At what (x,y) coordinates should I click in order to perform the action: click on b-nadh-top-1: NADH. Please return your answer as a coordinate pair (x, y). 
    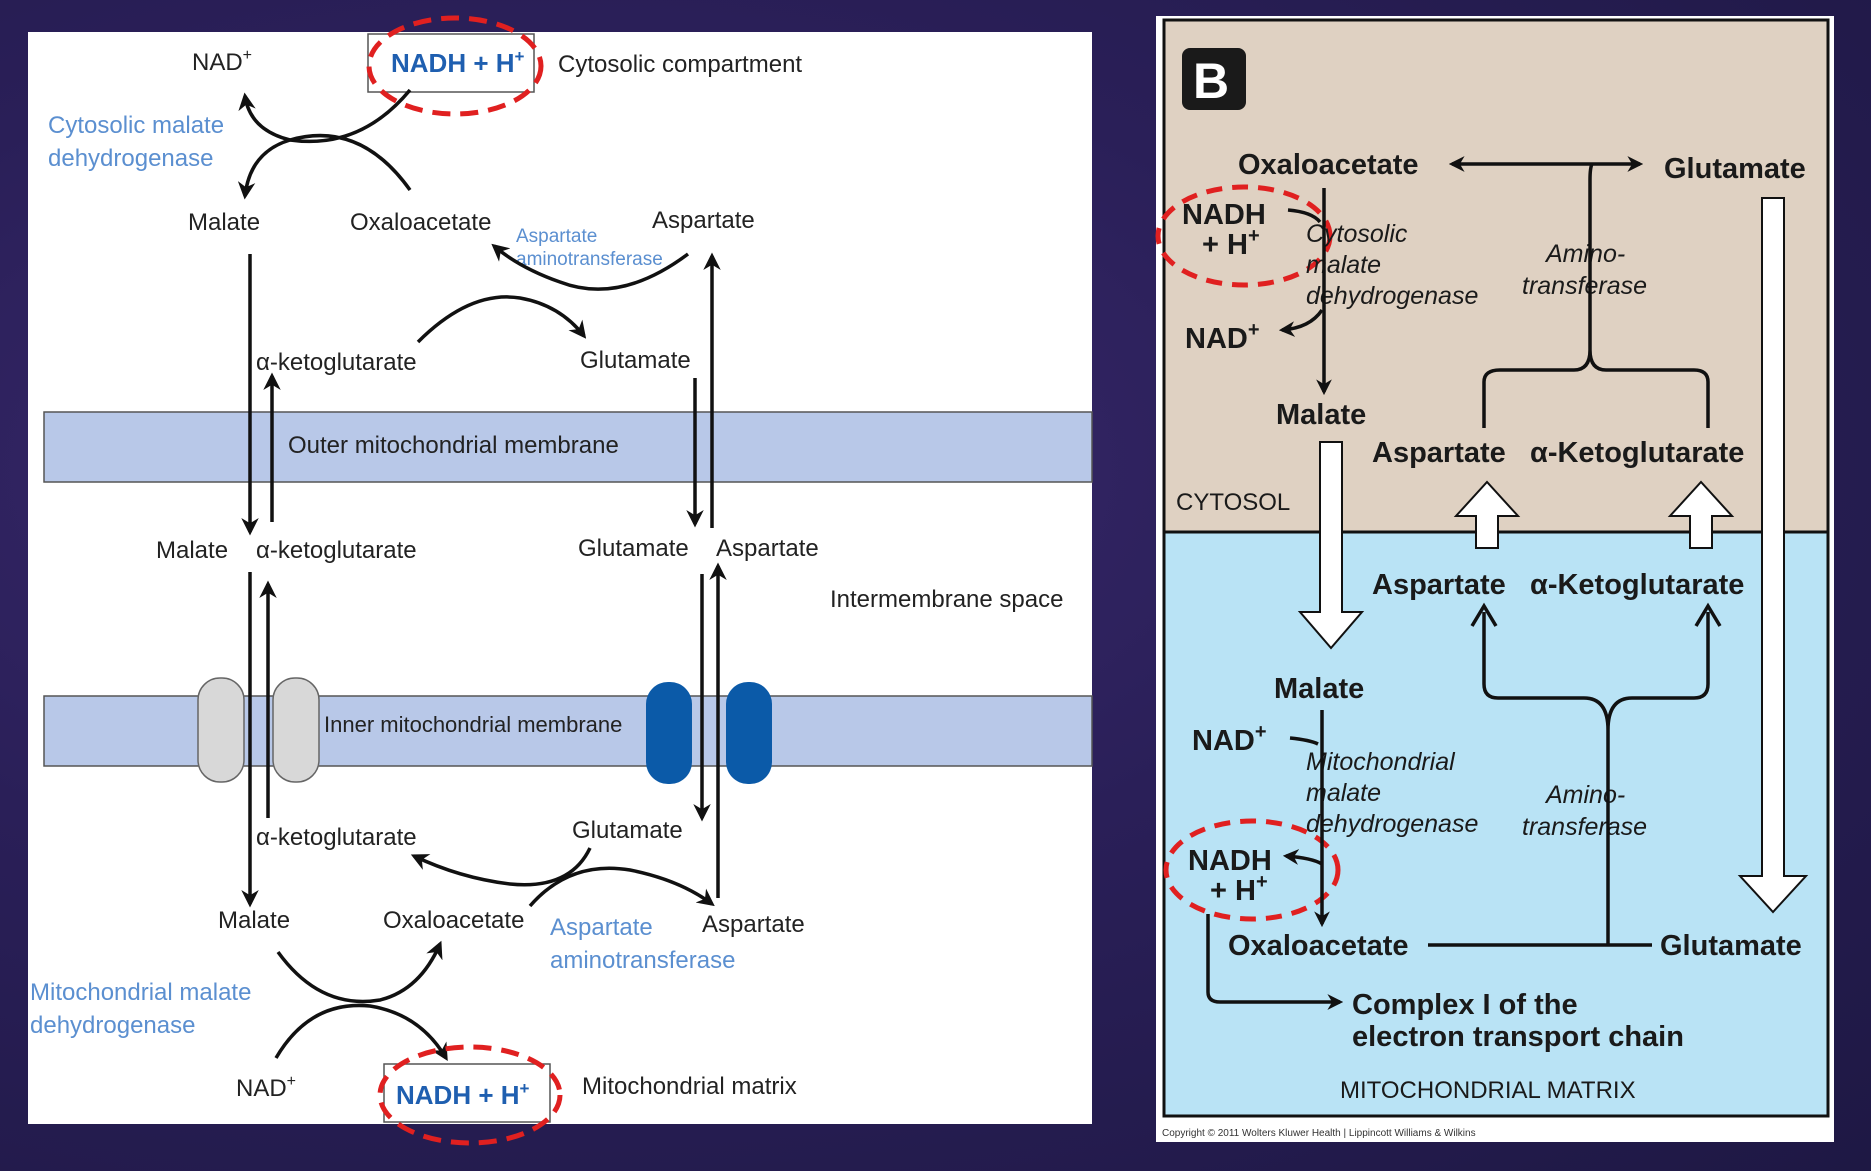
    Looking at the image, I should click on (1224, 215).